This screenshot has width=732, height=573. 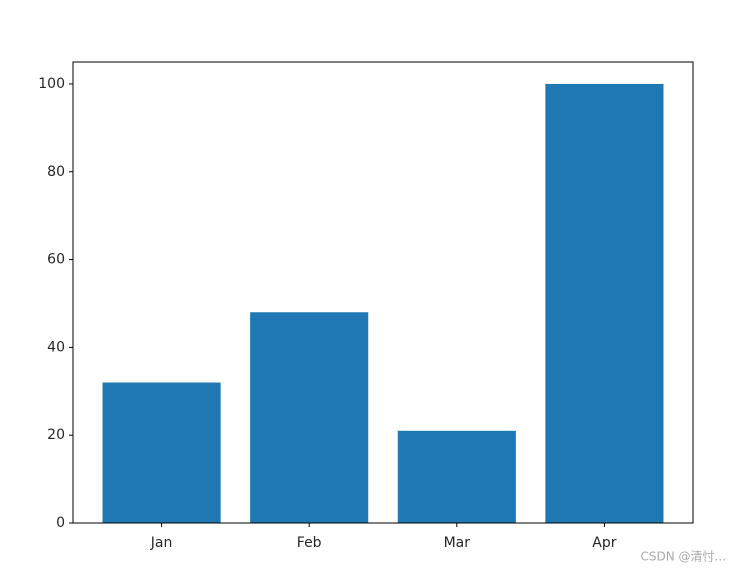 I want to click on y-tick-label: 0, so click(x=60, y=523).